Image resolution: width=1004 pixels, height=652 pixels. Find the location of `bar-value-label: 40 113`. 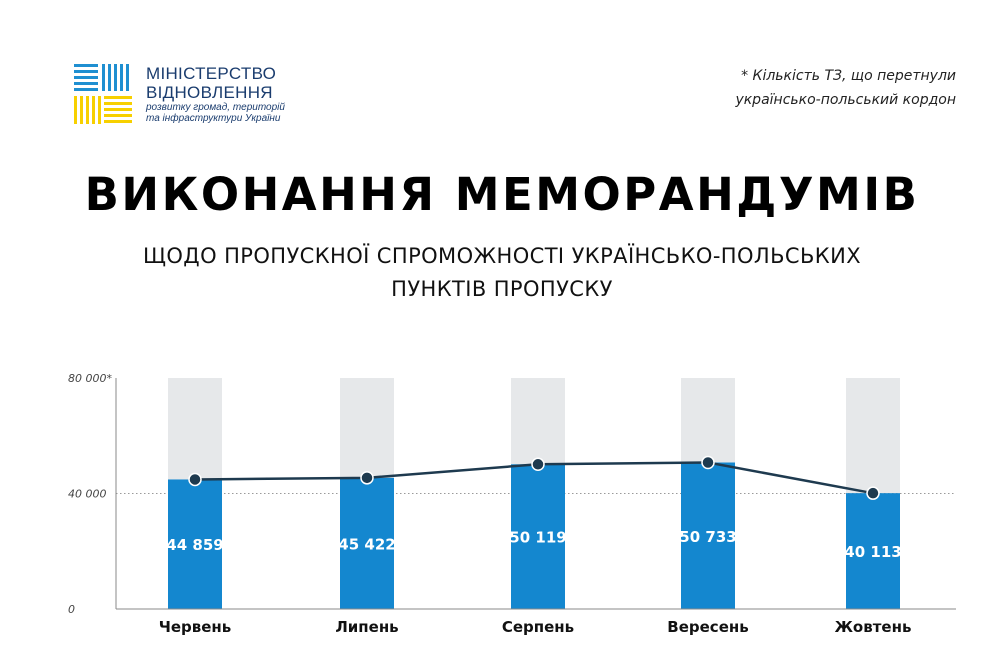

bar-value-label: 40 113 is located at coordinates (872, 552).